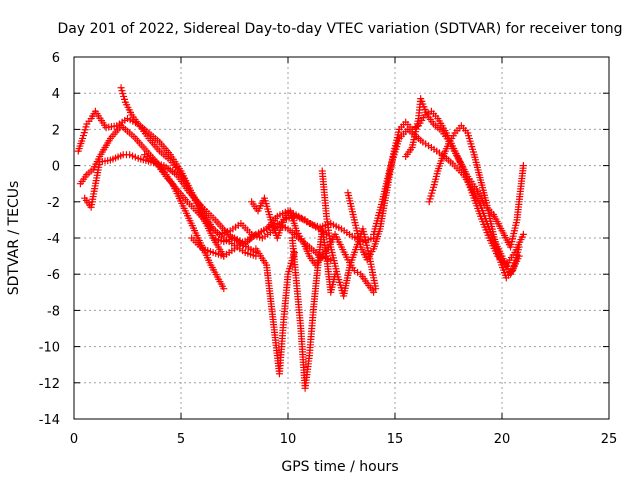 Image resolution: width=640 pixels, height=480 pixels. What do you see at coordinates (49, 348) in the screenshot?
I see `y-tick-label: -10` at bounding box center [49, 348].